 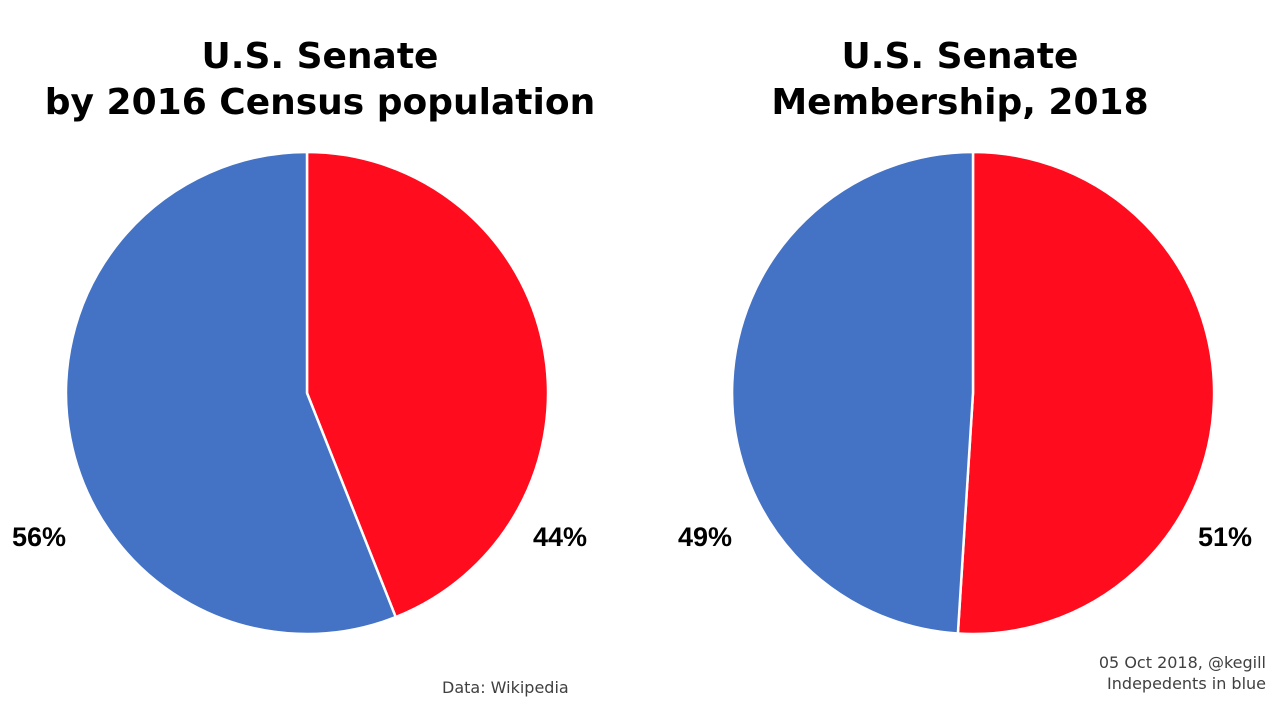 What do you see at coordinates (705, 537) in the screenshot?
I see `slice-label-blue: 49%` at bounding box center [705, 537].